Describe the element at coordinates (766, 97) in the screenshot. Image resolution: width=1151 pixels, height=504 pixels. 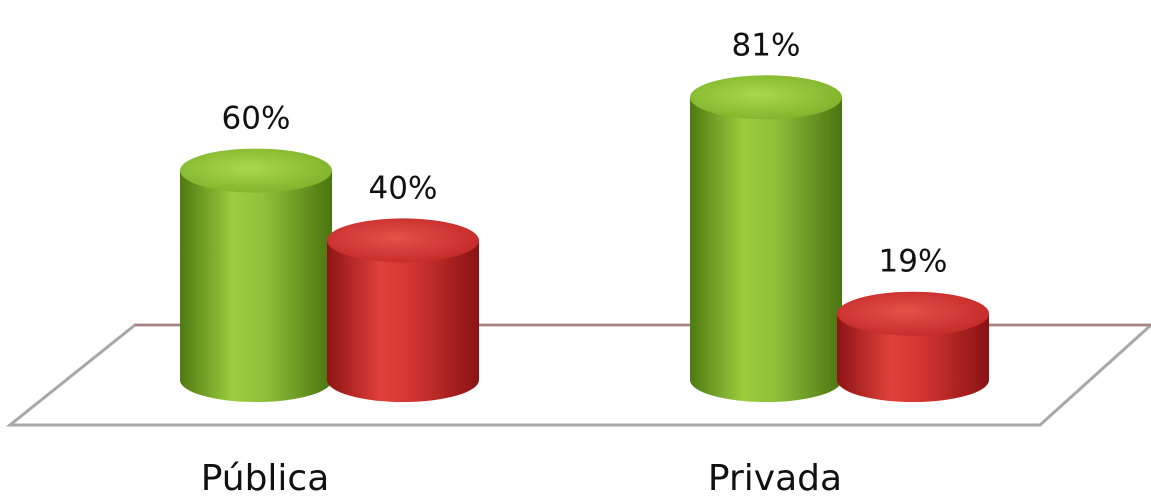
I see `bar-privada-green-top` at that location.